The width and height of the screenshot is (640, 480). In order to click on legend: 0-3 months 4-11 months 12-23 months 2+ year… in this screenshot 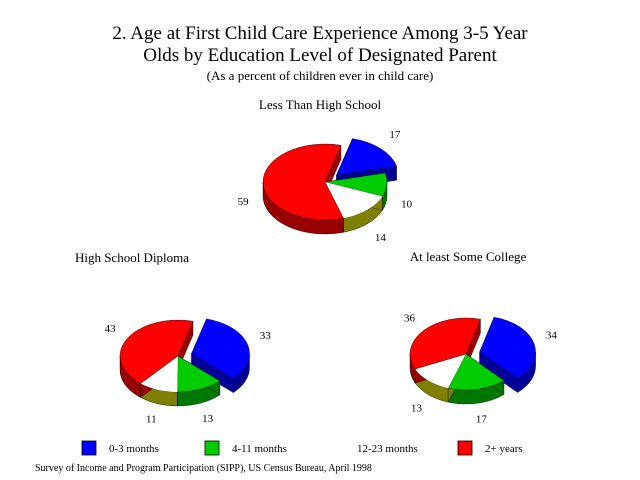, I will do `click(302, 448)`.